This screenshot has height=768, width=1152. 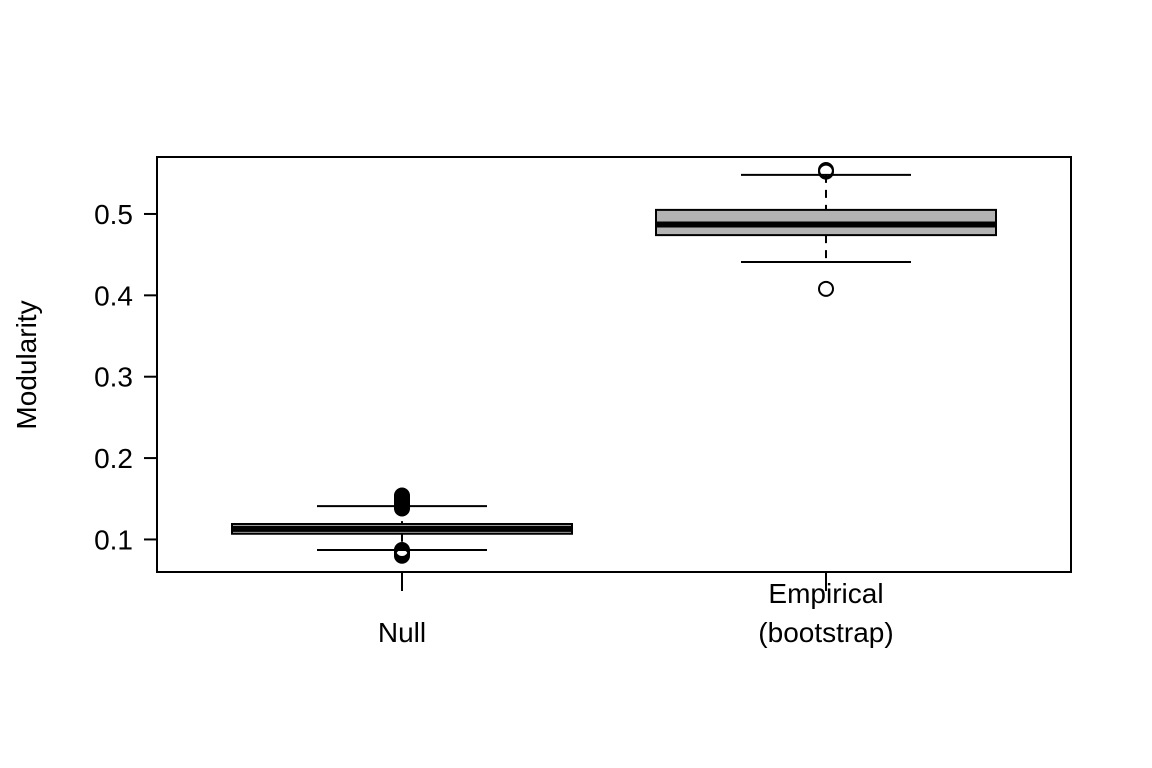 What do you see at coordinates (113, 214) in the screenshot?
I see `y-tick-label: 0.5` at bounding box center [113, 214].